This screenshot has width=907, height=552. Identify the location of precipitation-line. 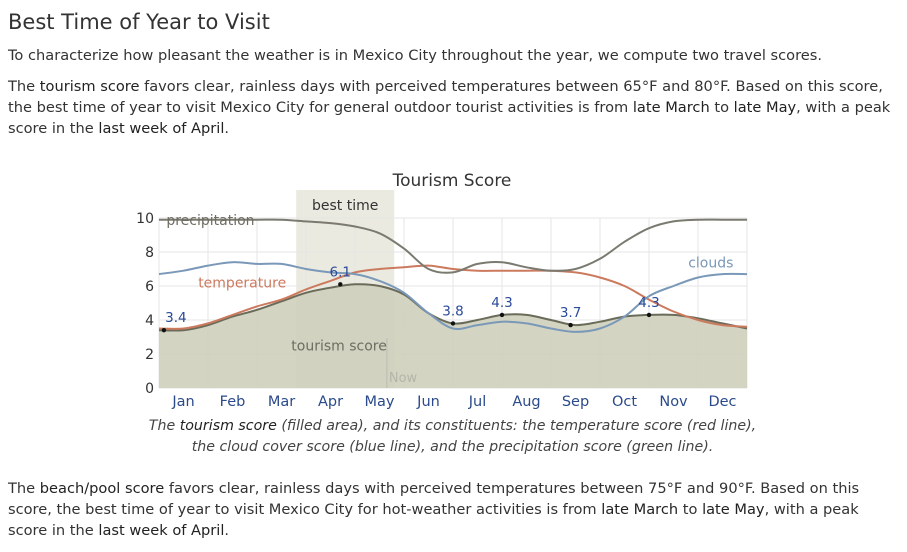
(453, 246).